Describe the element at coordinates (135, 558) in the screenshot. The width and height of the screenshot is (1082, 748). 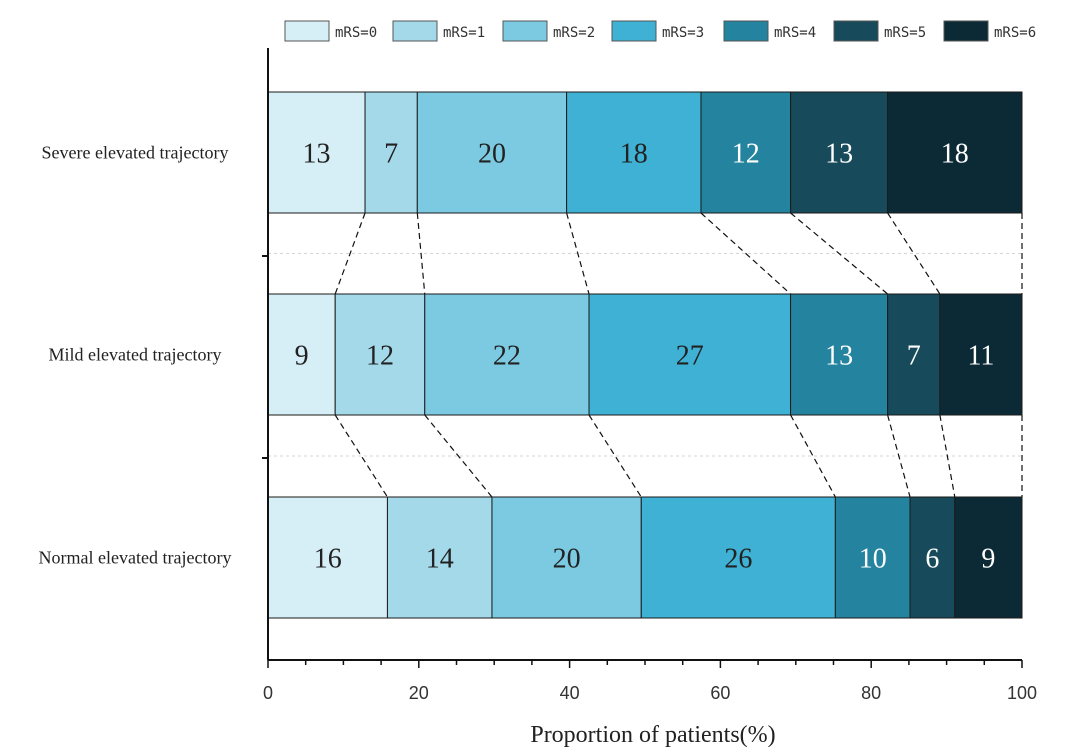
I see `category-label: Normal elevated trajectory` at that location.